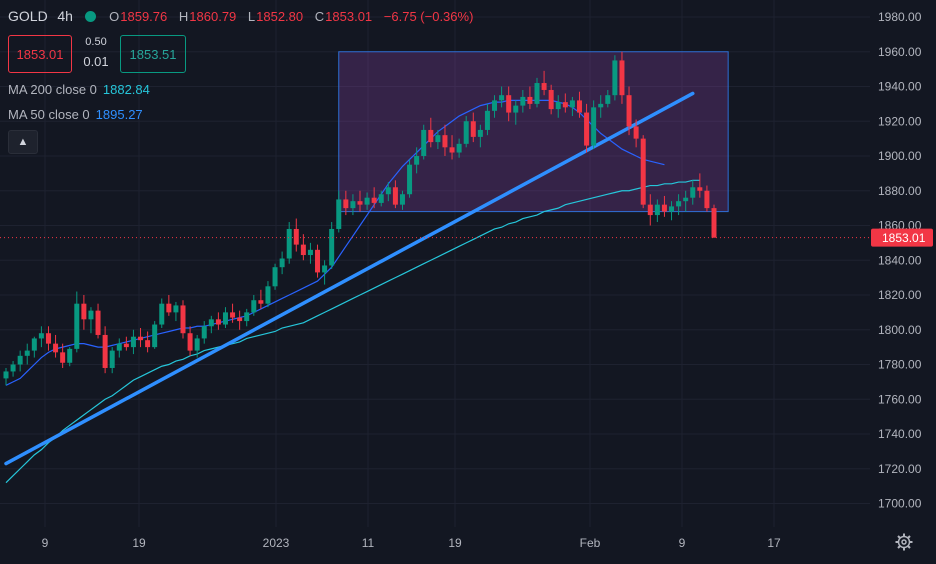 Image resolution: width=936 pixels, height=564 pixels. I want to click on price-tick-label: 1800.00, so click(900, 330).